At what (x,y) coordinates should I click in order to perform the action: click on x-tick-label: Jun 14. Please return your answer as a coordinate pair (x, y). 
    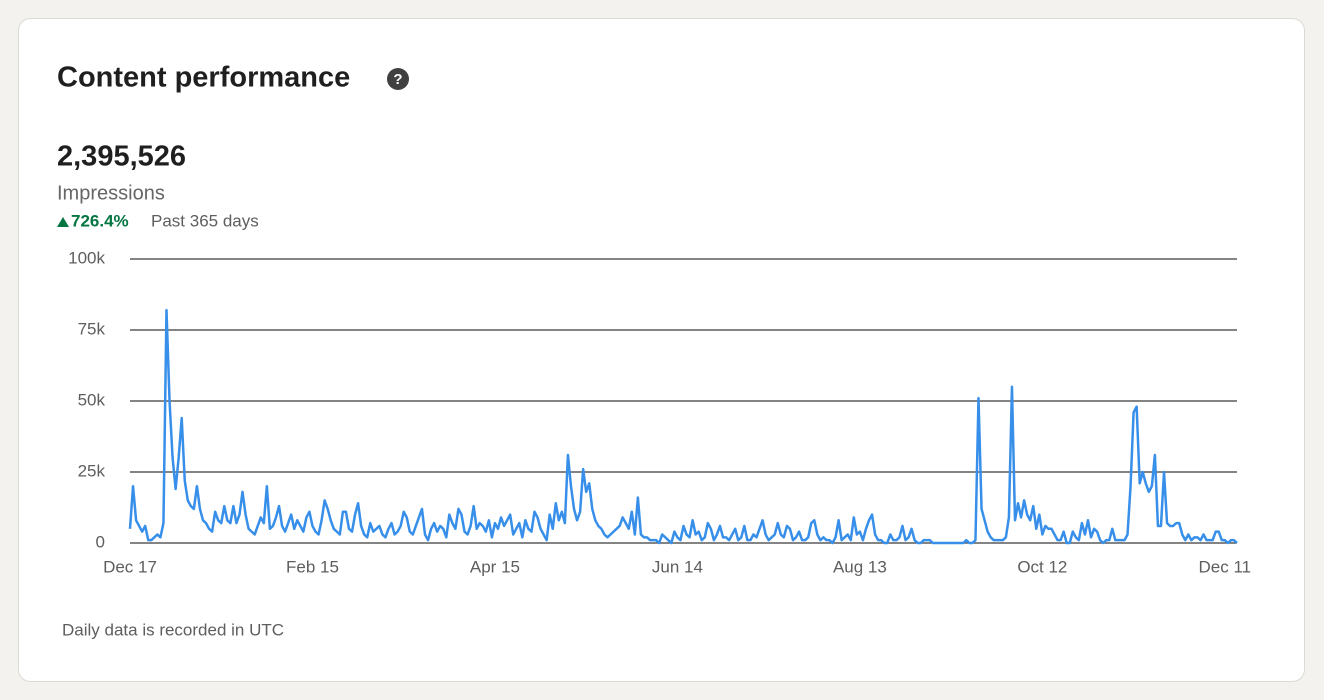
    Looking at the image, I should click on (677, 566).